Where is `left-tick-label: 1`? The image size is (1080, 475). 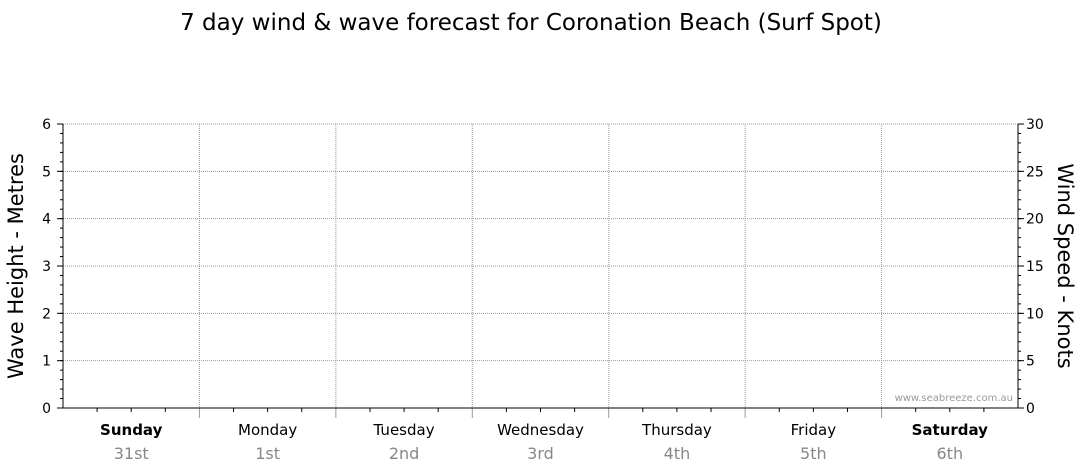 left-tick-label: 1 is located at coordinates (46, 362).